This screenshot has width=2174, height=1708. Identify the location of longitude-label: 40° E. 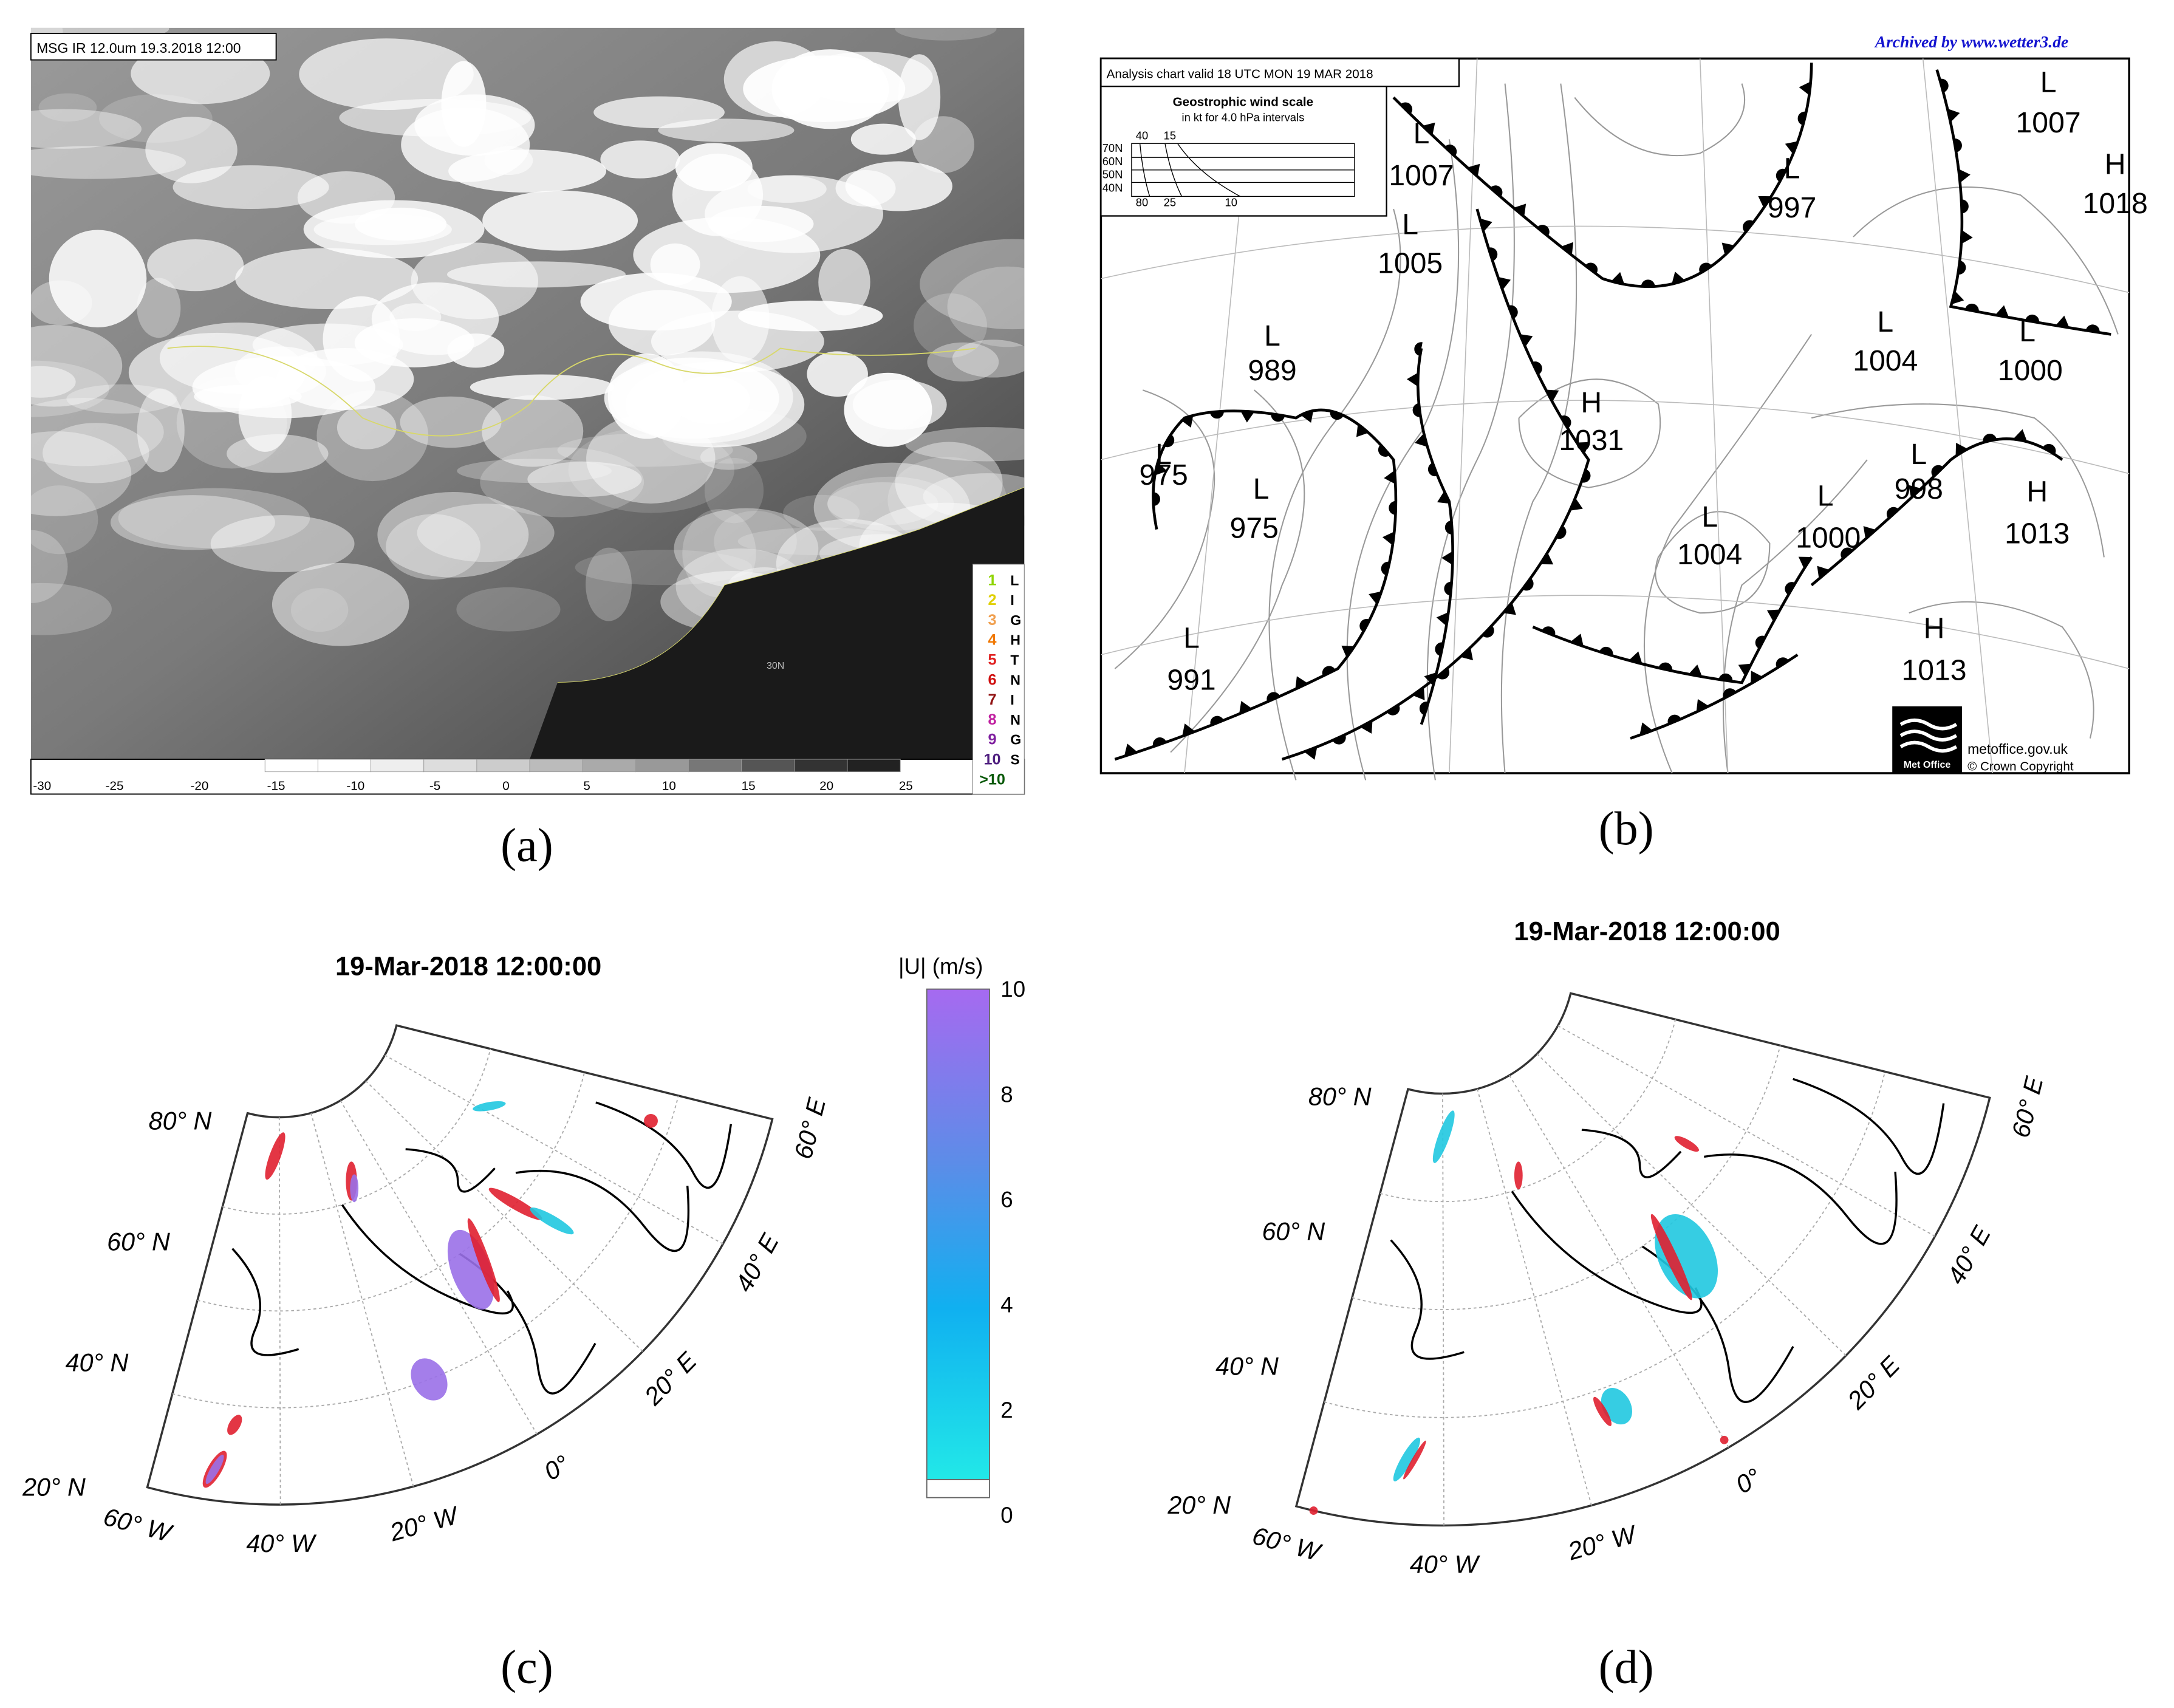
(1969, 1255).